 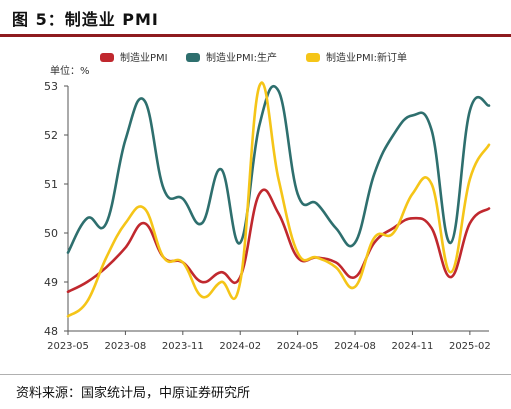 What do you see at coordinates (298, 346) in the screenshot?
I see `x-tick-label: 2024-05` at bounding box center [298, 346].